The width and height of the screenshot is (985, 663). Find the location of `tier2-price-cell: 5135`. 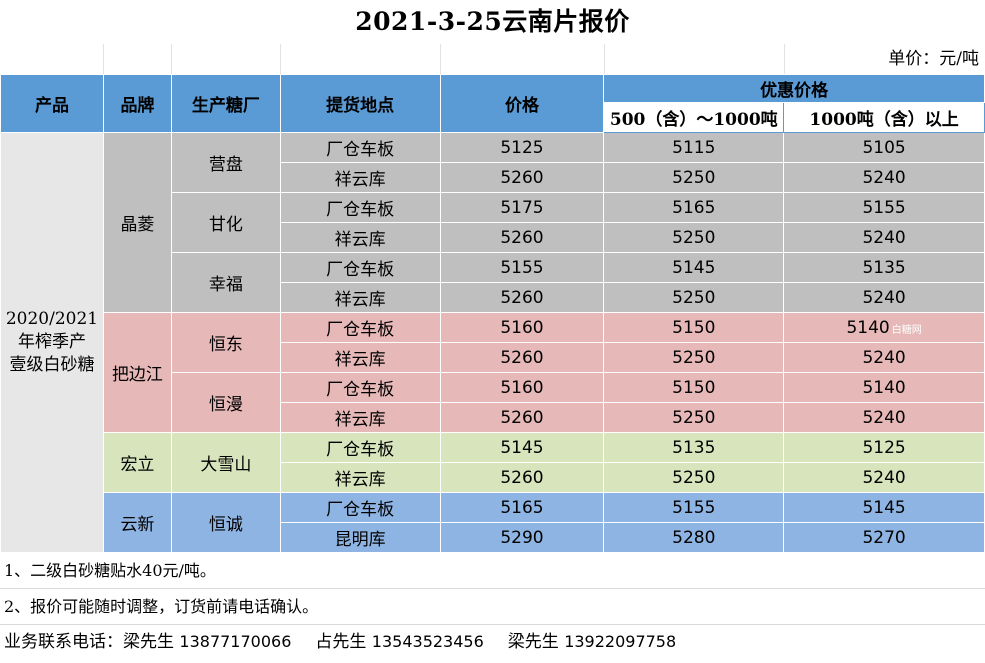

tier2-price-cell: 5135 is located at coordinates (884, 267).